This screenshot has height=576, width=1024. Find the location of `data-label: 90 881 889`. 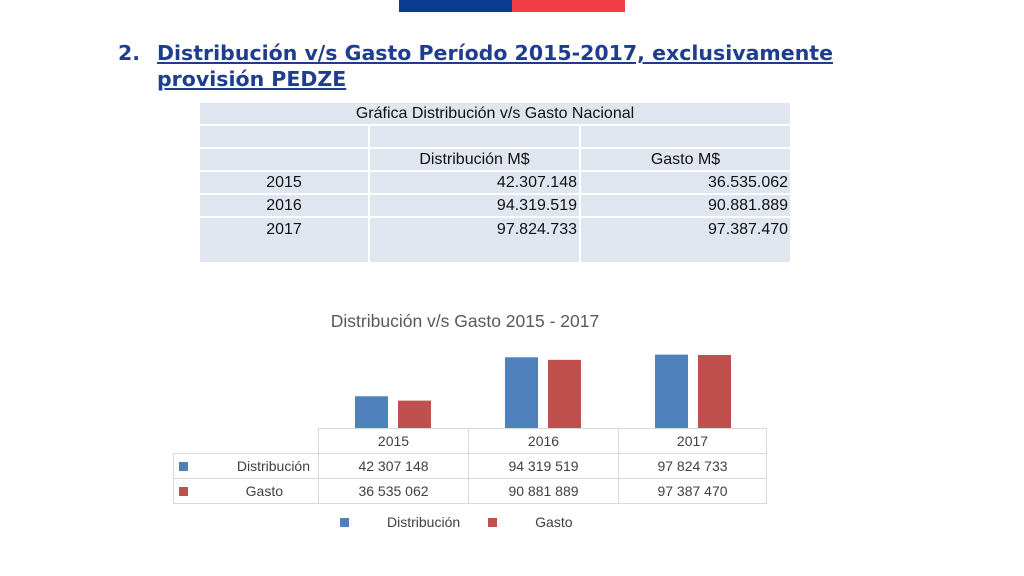

data-label: 90 881 889 is located at coordinates (543, 491).